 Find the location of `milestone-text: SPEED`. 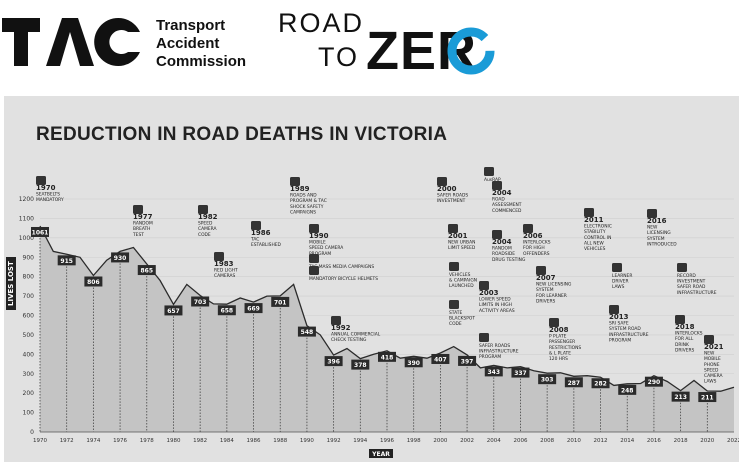

milestone-text: SPEED is located at coordinates (205, 224).